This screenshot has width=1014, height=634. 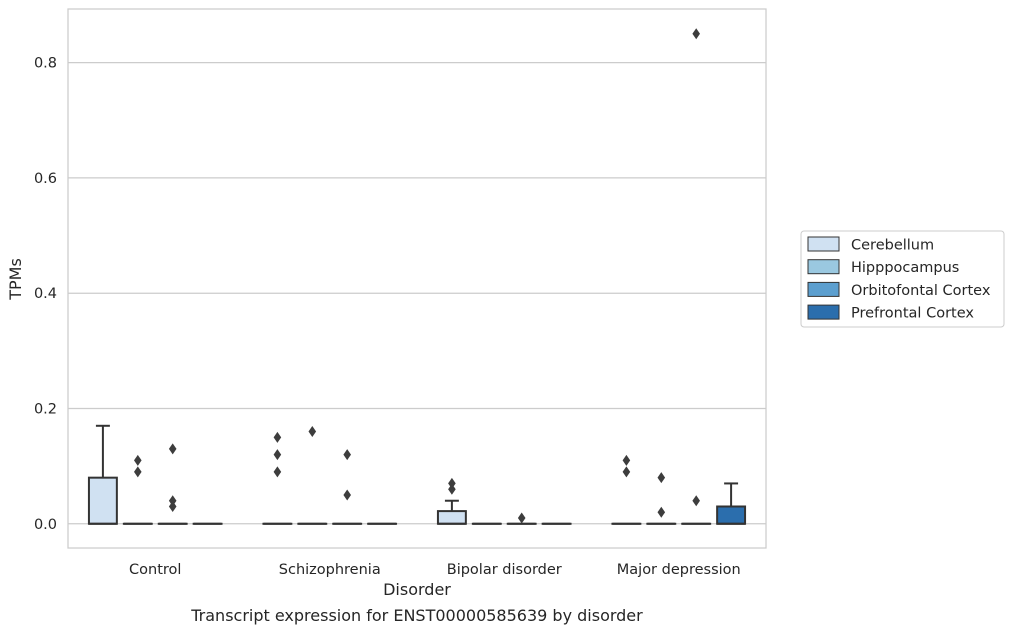 I want to click on y-tick-label: 0.6, so click(x=45, y=179).